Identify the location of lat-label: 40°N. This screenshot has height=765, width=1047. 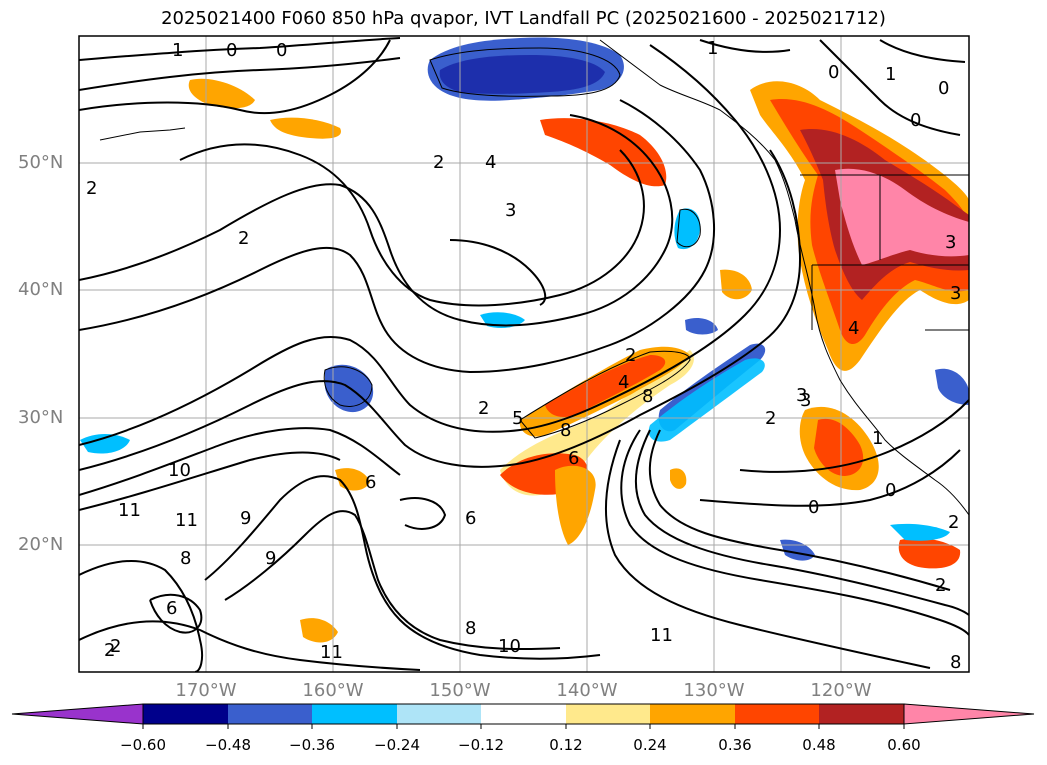
(41, 289).